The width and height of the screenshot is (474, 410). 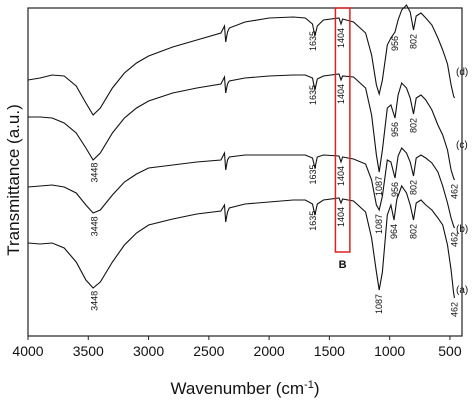 What do you see at coordinates (27, 351) in the screenshot?
I see `x-tick-label: 4000` at bounding box center [27, 351].